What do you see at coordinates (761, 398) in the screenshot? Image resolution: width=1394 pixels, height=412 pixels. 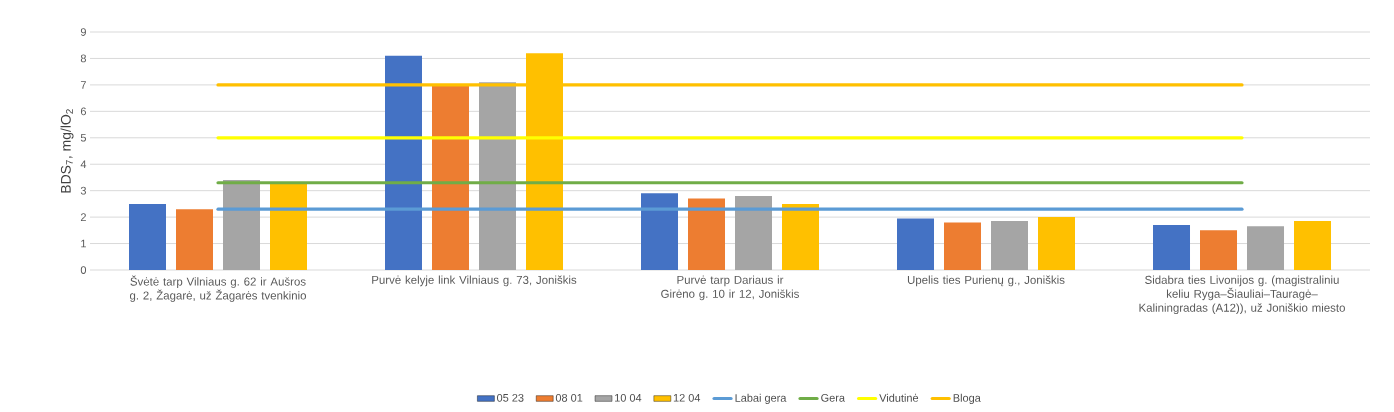 I see `legend-label: Labai gera` at bounding box center [761, 398].